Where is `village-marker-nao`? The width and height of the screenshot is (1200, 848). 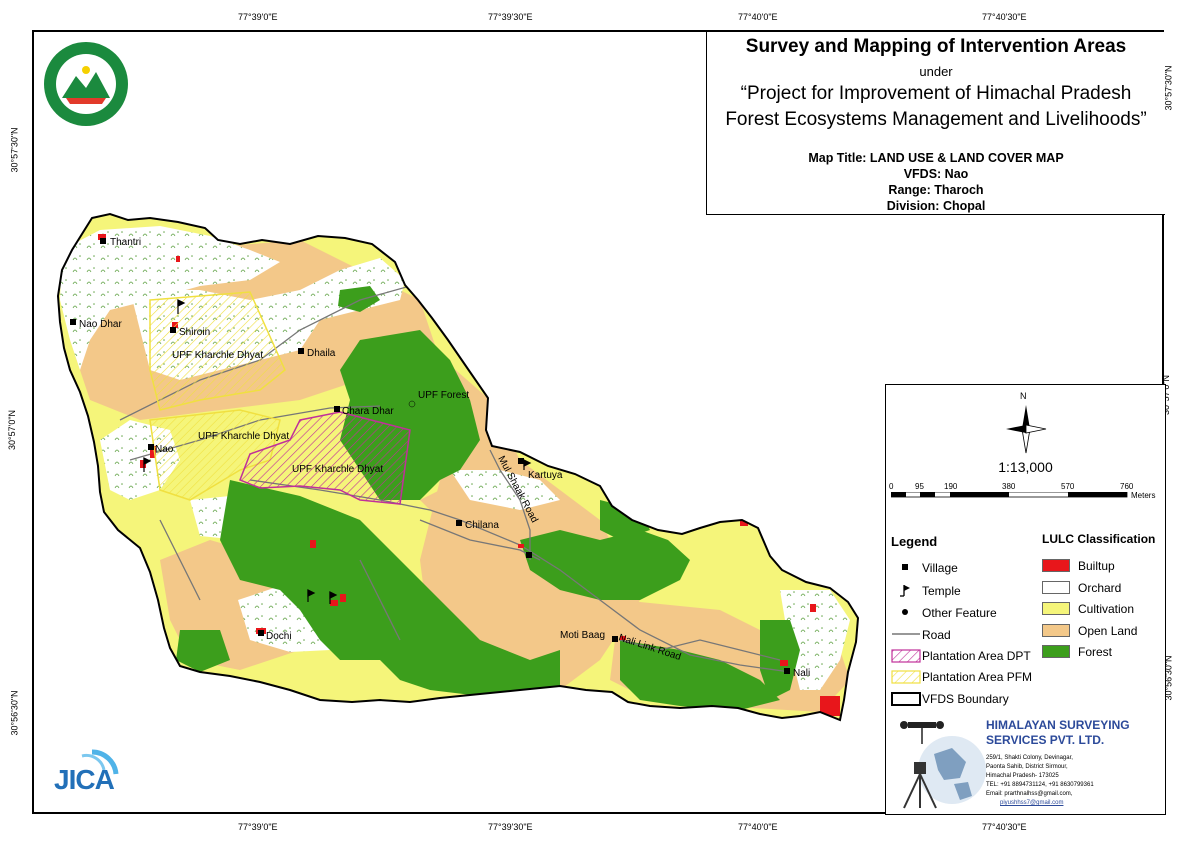
village-marker-nao is located at coordinates (151, 447).